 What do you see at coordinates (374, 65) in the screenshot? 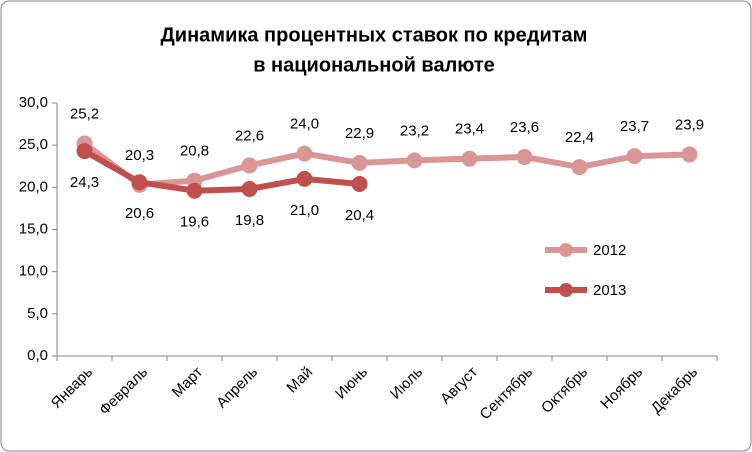
I see `chart-title: в национальной валюте` at bounding box center [374, 65].